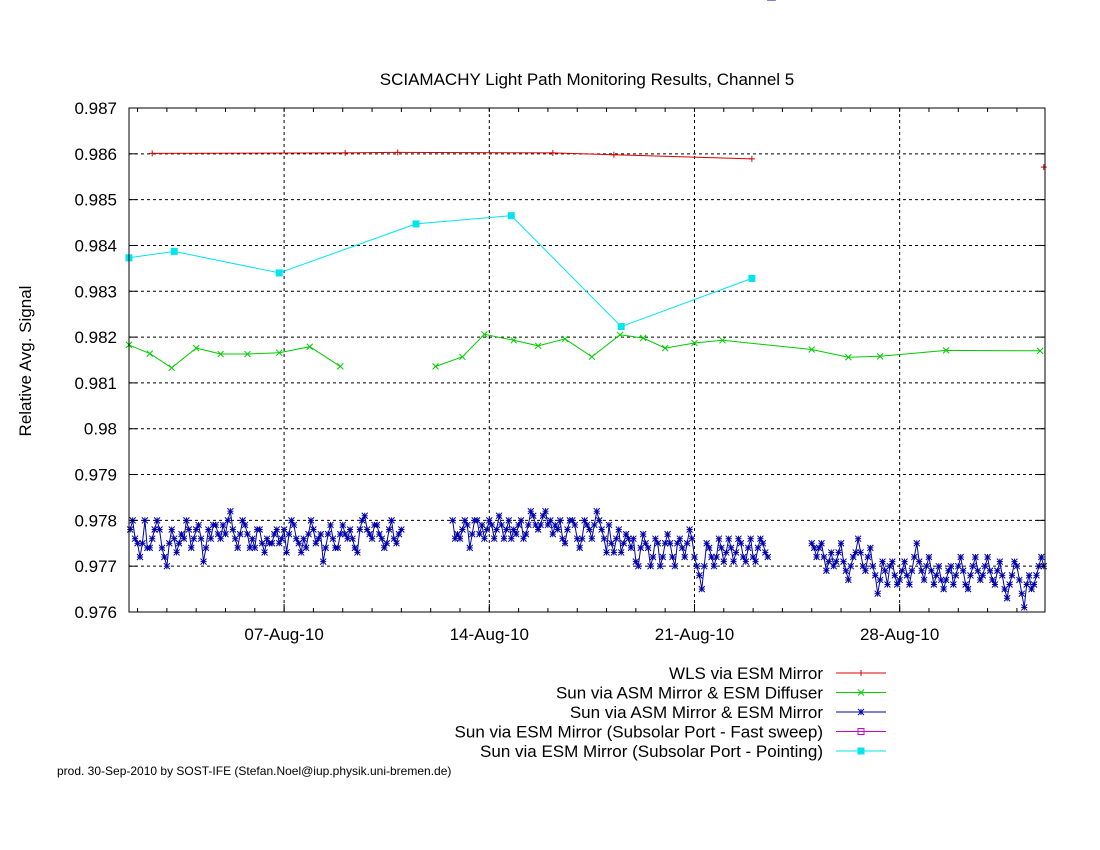 The height and width of the screenshot is (850, 1100). What do you see at coordinates (283, 634) in the screenshot?
I see `x-tick-label: 07-Aug-10` at bounding box center [283, 634].